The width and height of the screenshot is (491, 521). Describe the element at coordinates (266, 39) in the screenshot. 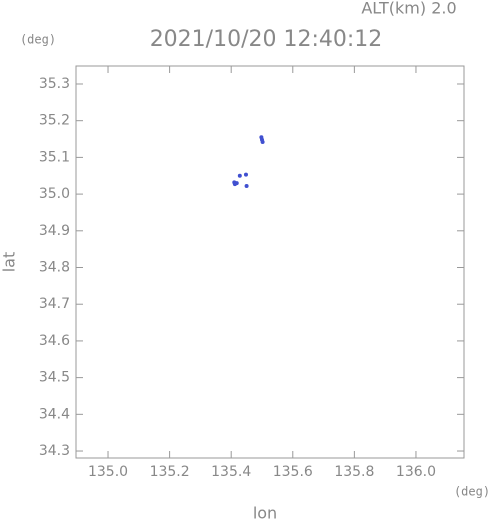

I see `chart-title: 2021/10/20 12:40:12` at that location.